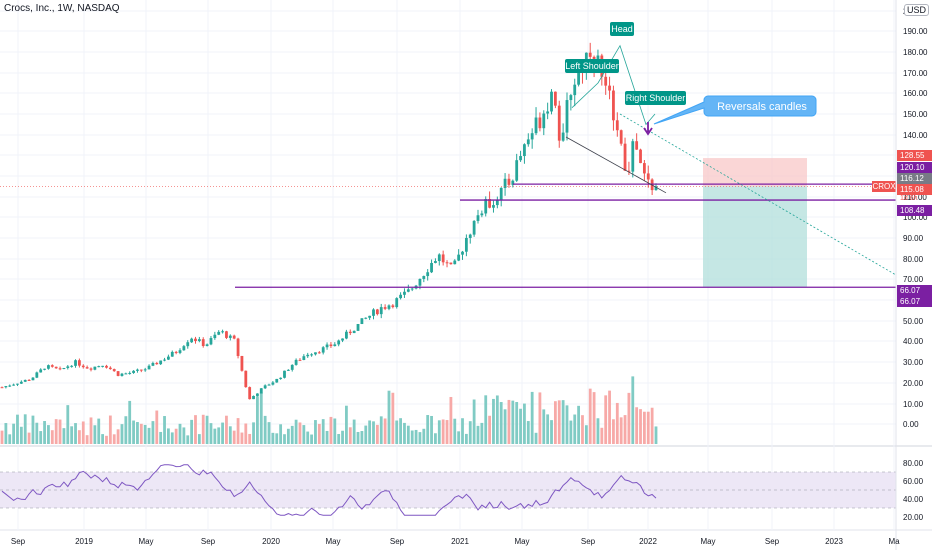 The height and width of the screenshot is (550, 932). I want to click on right-shoulder-label: Right Shoulder, so click(656, 98).